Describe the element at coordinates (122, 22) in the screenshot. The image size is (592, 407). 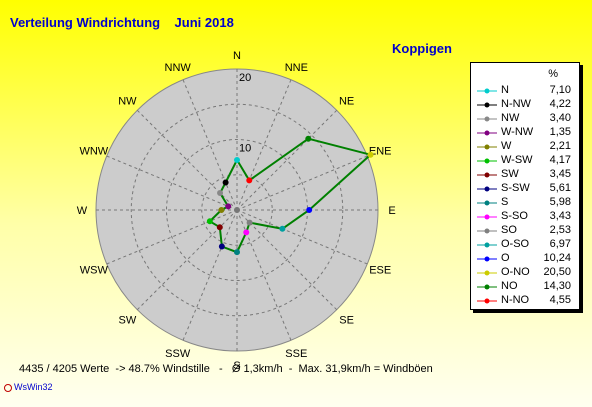
I see `chart-title: Verteilung Windrichtung Juni 2018` at that location.